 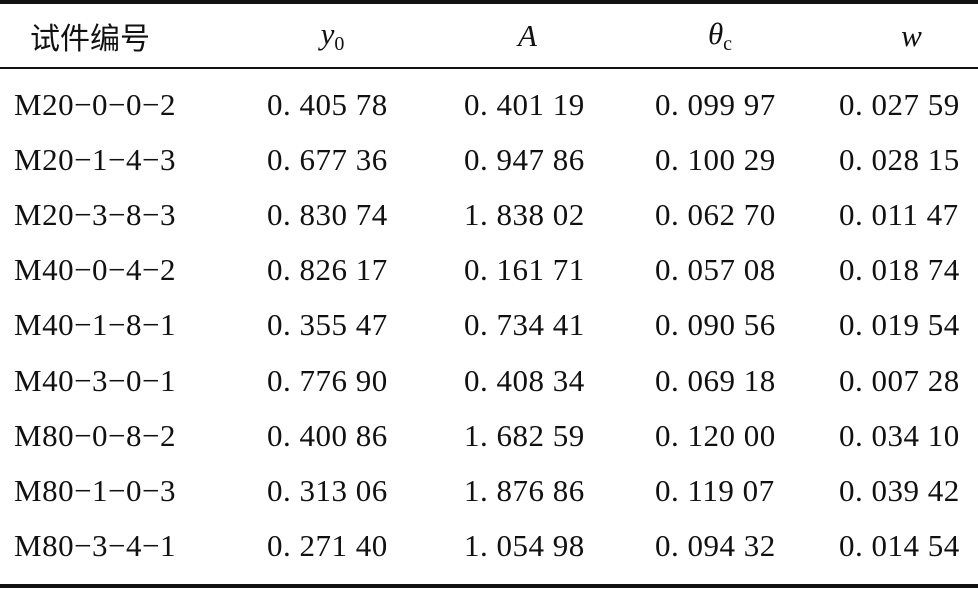 What do you see at coordinates (715, 214) in the screenshot?
I see `theta-c-cell: 0. 062 70` at bounding box center [715, 214].